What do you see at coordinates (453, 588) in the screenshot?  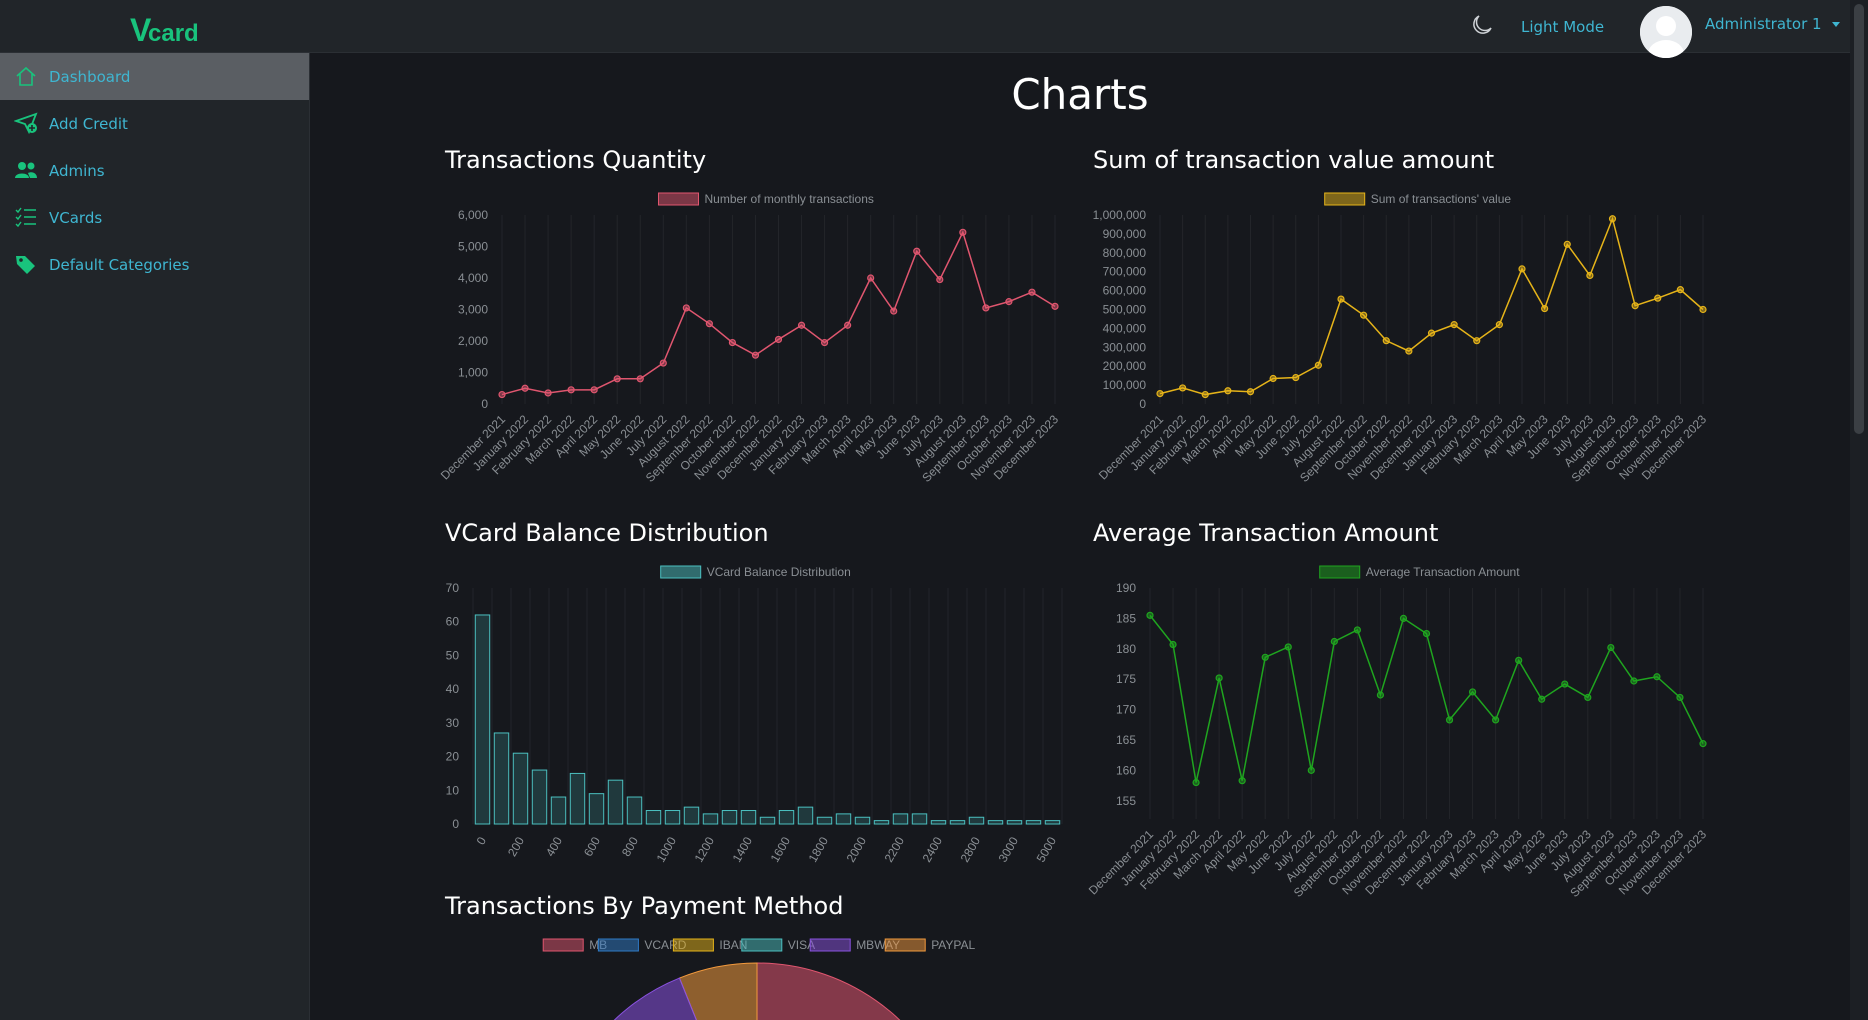 I see `y-tick-label: 70` at bounding box center [453, 588].